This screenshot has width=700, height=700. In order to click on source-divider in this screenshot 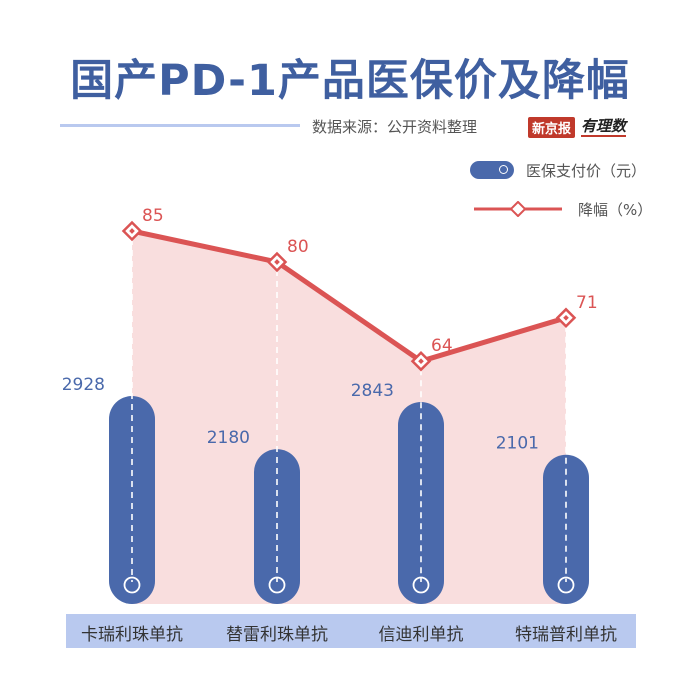, I will do `click(180, 125)`.